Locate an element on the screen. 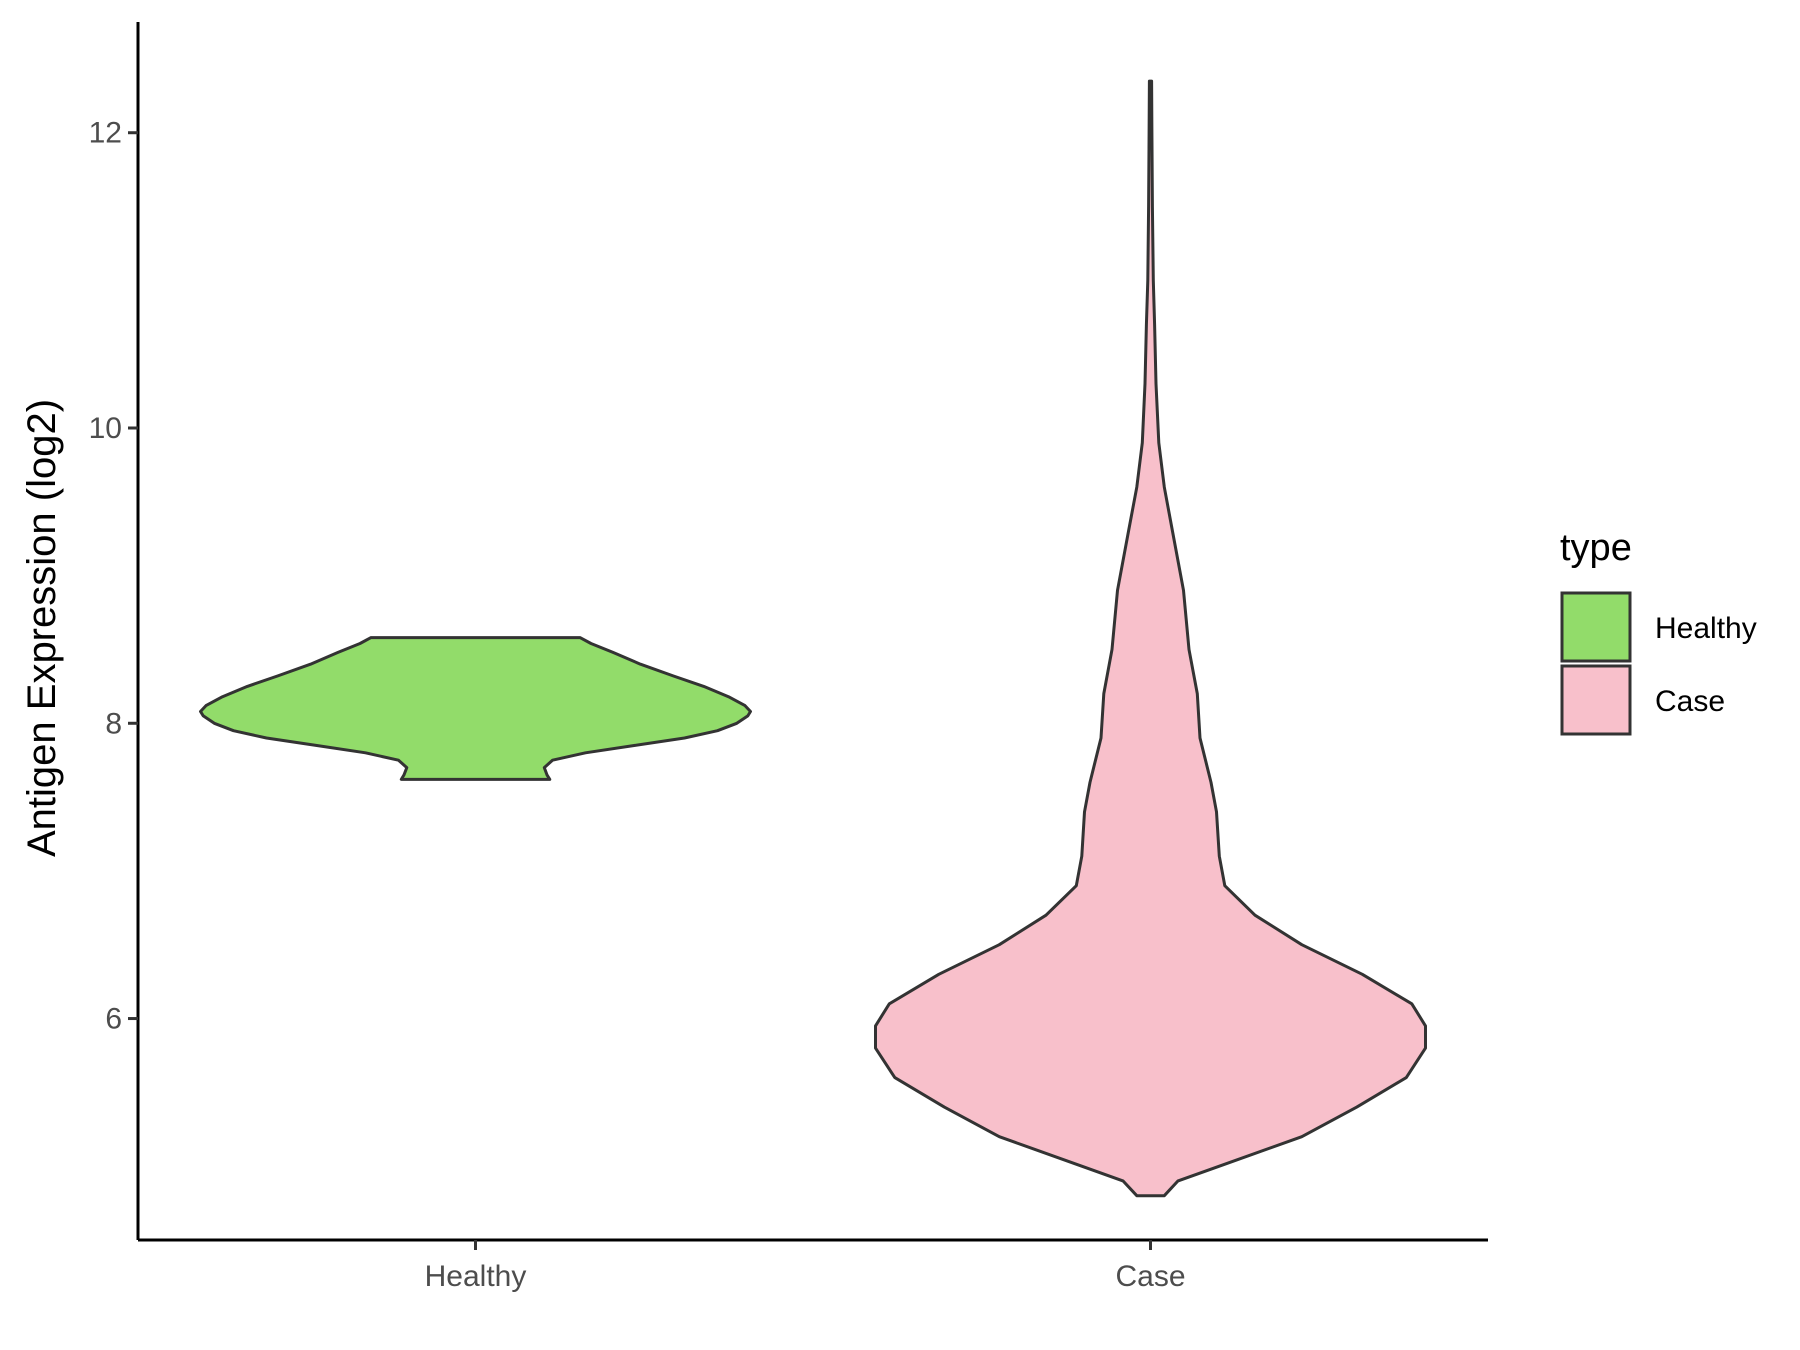  legend-title: type is located at coordinates (1596, 548).